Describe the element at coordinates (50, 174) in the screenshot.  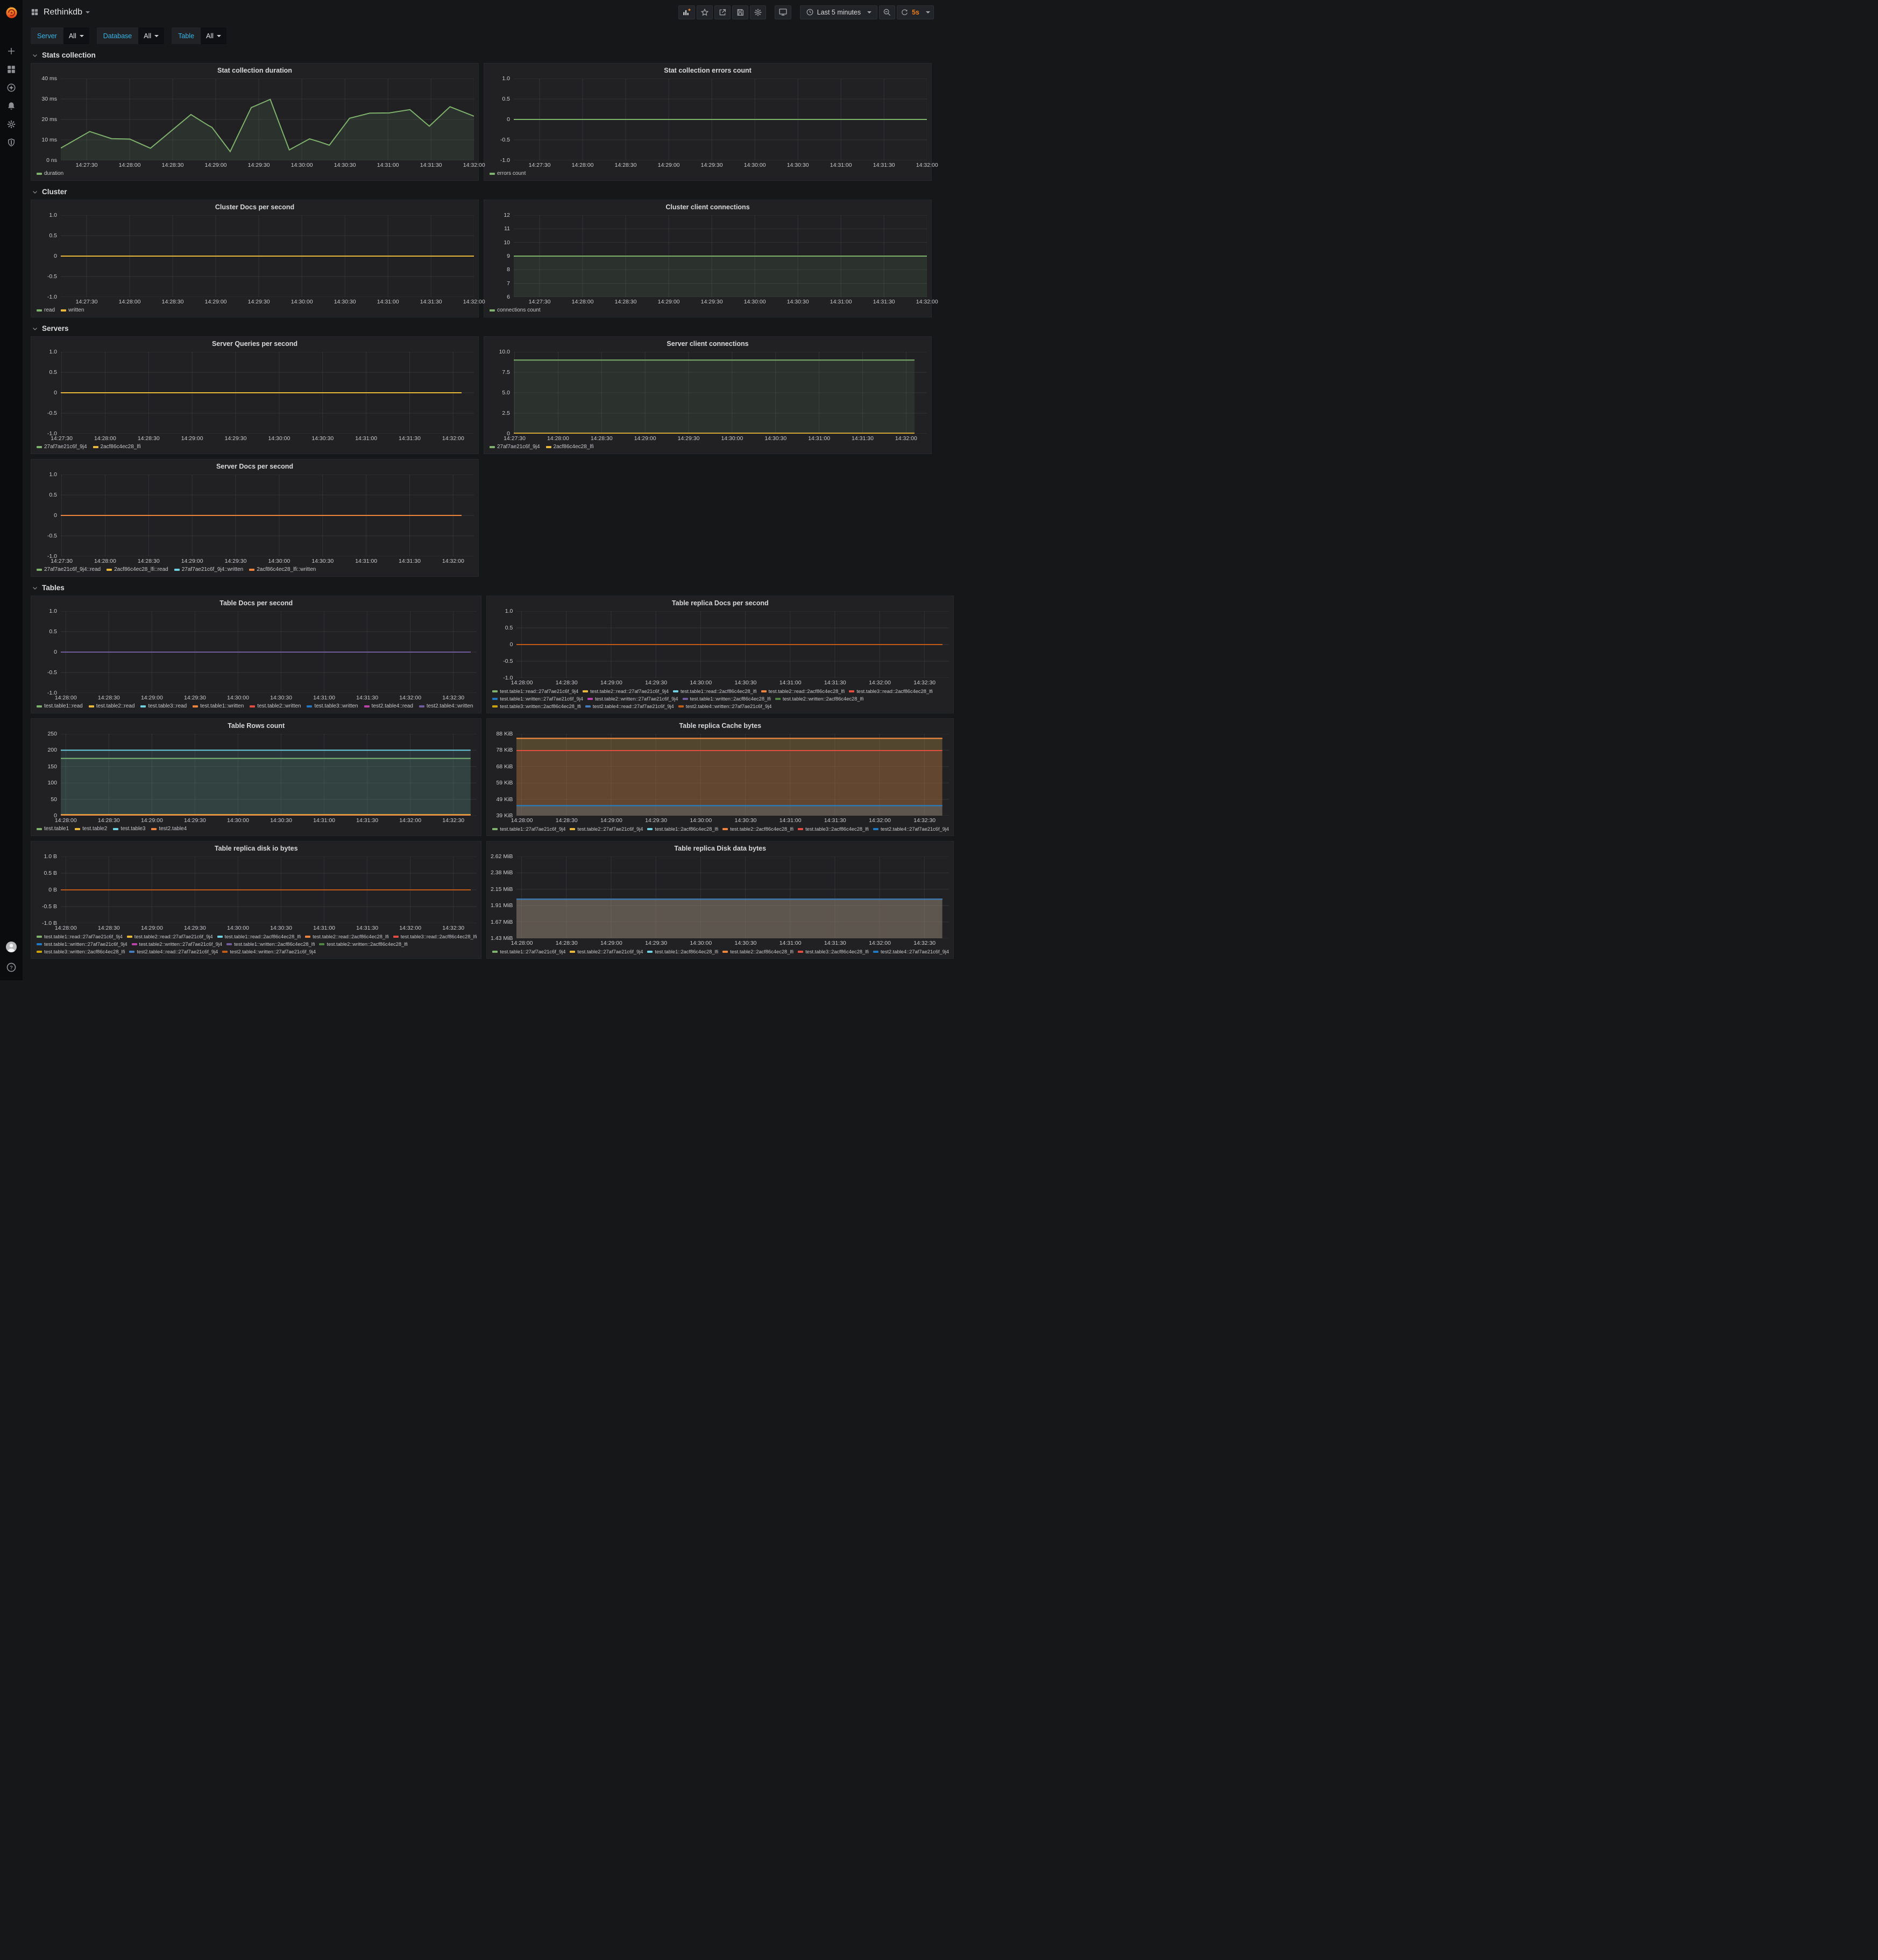
I see `legend-item: duration` at that location.